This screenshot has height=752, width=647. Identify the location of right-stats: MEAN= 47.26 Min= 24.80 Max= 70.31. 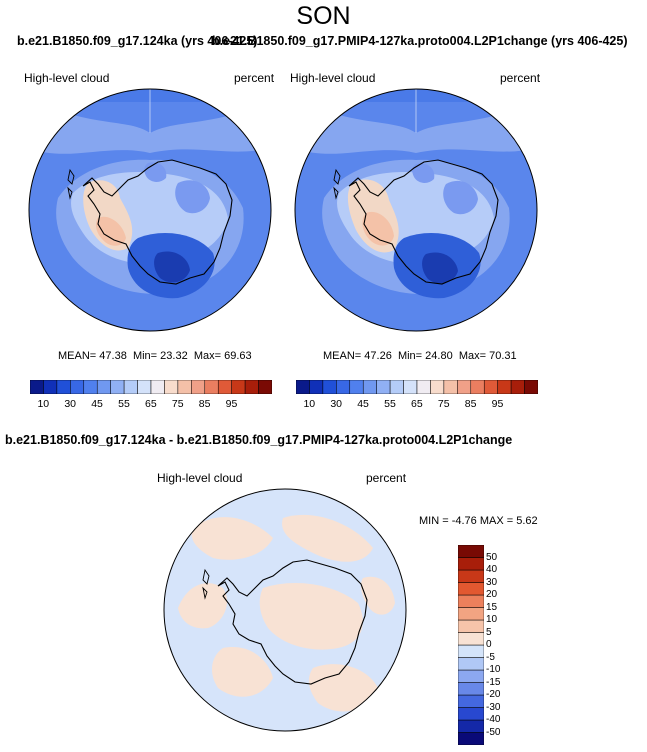
(420, 356).